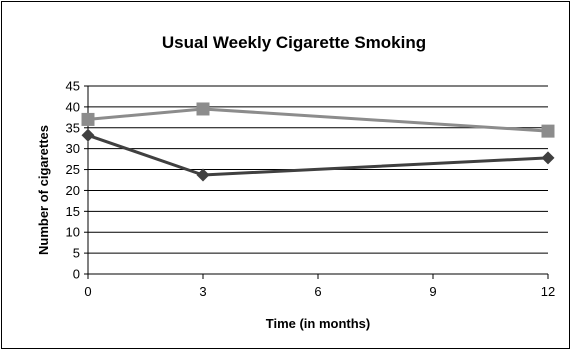  Describe the element at coordinates (76, 274) in the screenshot. I see `y-tick-label-0: 0` at that location.